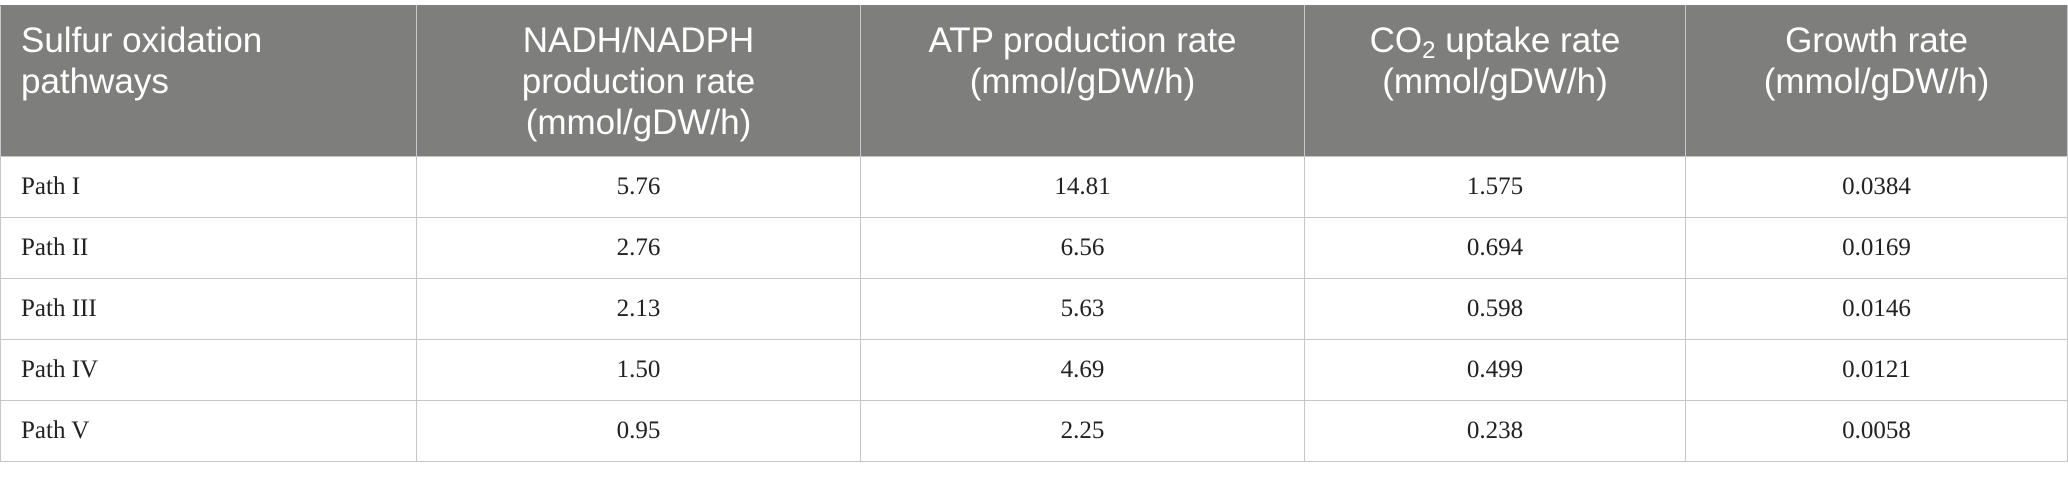  What do you see at coordinates (95, 81) in the screenshot?
I see `header-text: pathways` at bounding box center [95, 81].